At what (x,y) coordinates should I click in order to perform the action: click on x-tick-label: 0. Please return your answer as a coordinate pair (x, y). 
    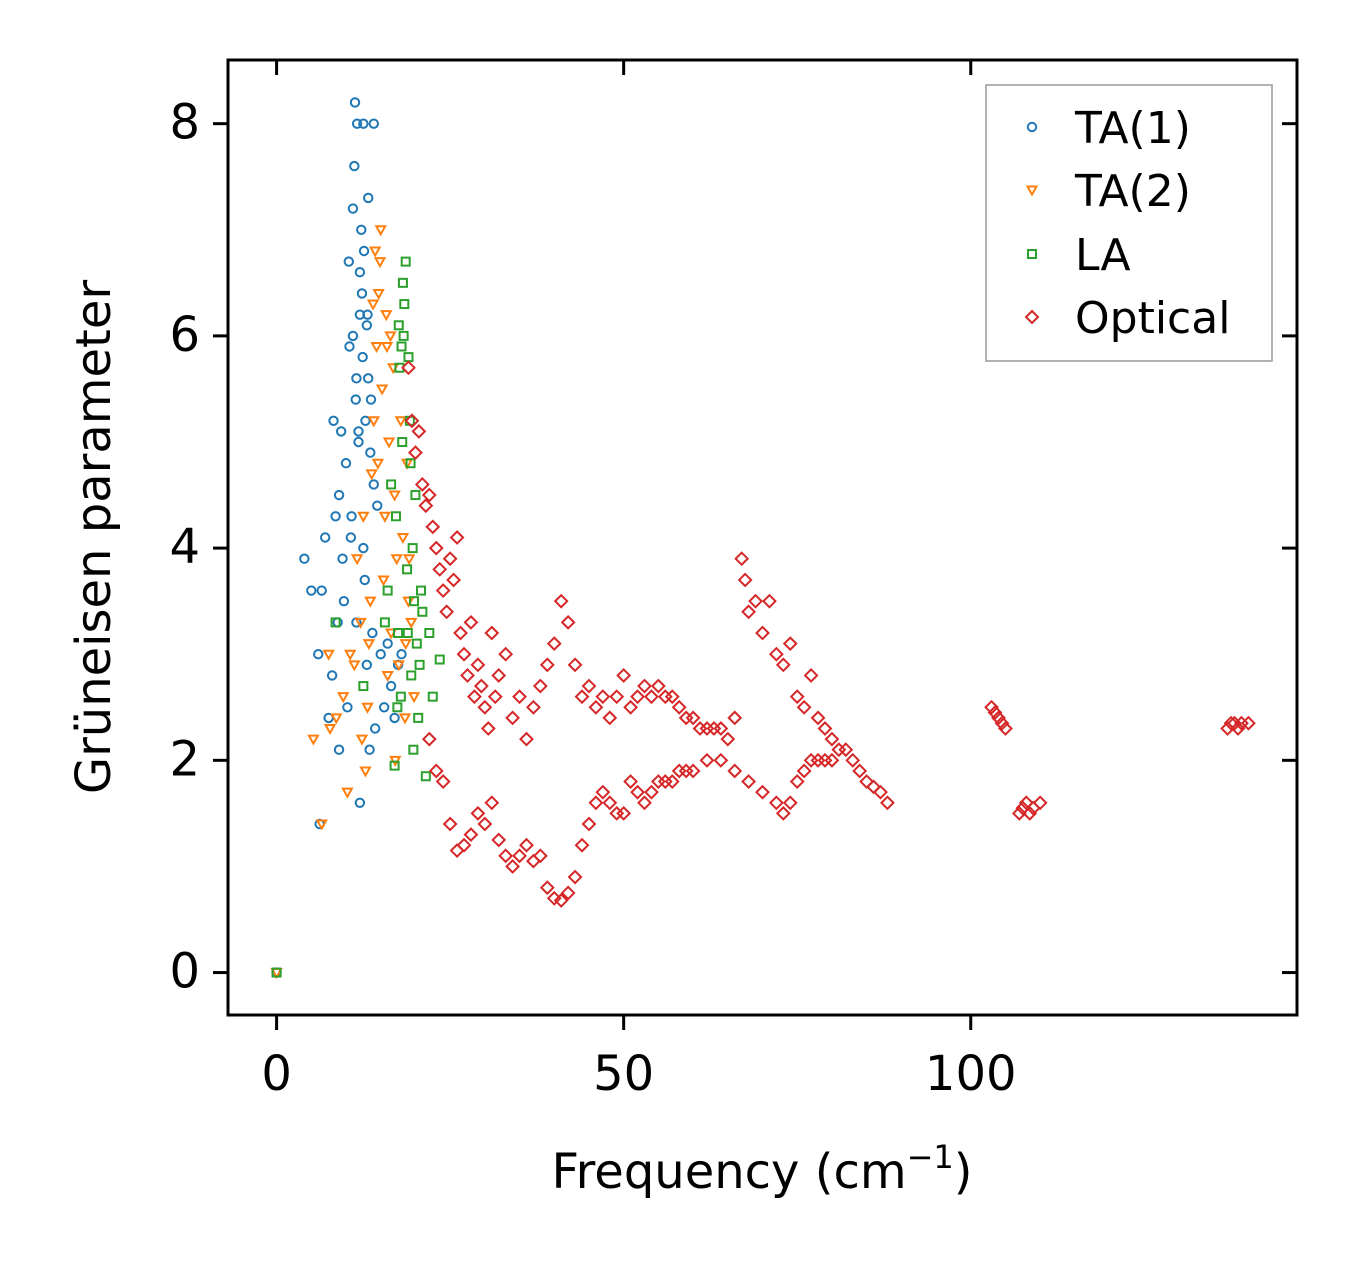
    Looking at the image, I should click on (276, 1074).